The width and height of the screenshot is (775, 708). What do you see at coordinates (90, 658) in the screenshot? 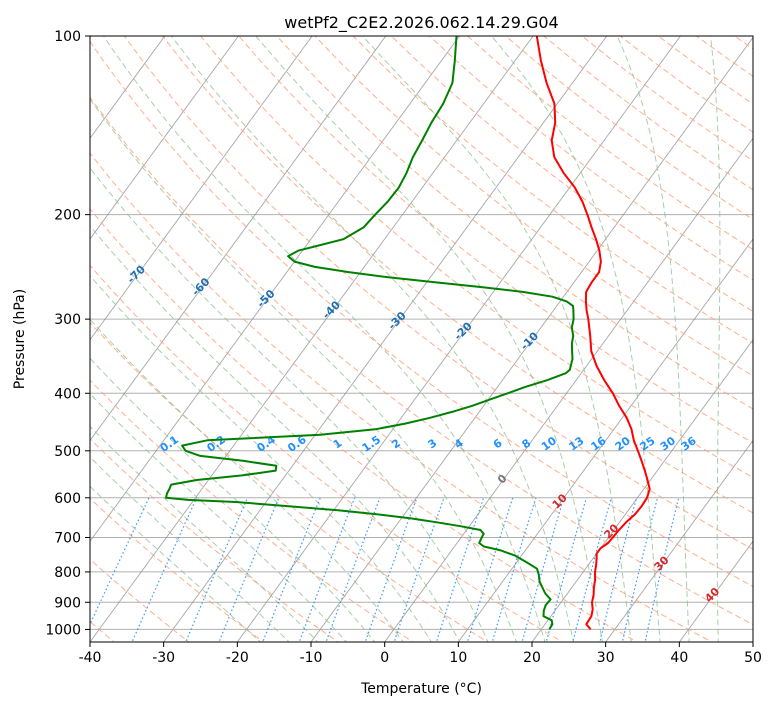
I see `x-tick-label: -40` at bounding box center [90, 658].